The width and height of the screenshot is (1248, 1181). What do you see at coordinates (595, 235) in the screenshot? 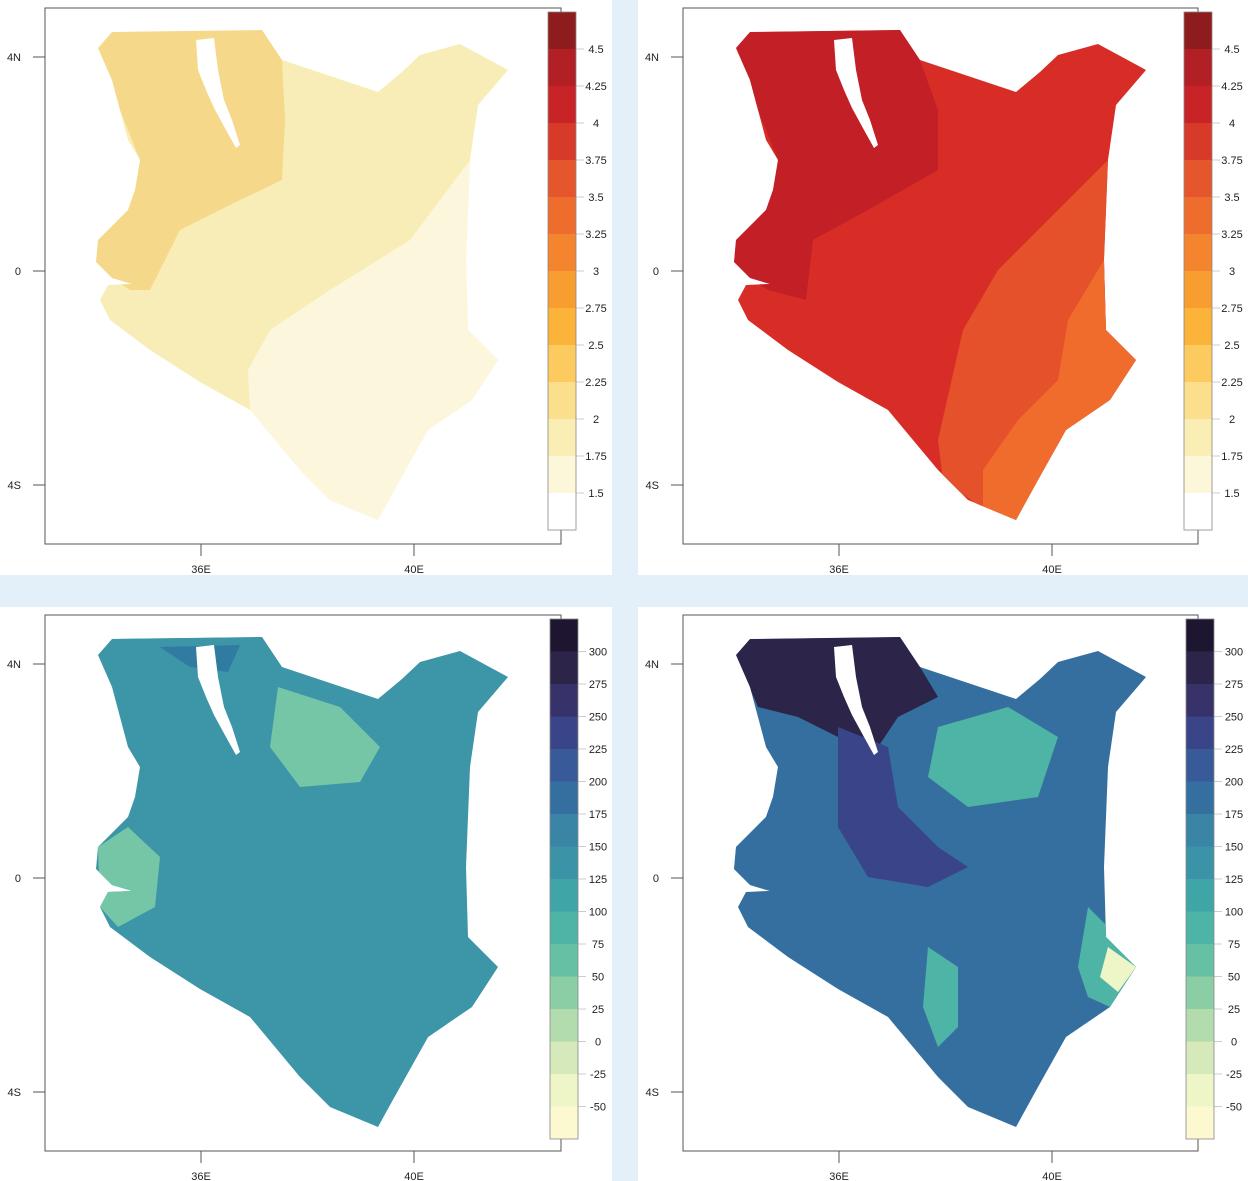
I see `colorbar-label: 3.25` at bounding box center [595, 235].